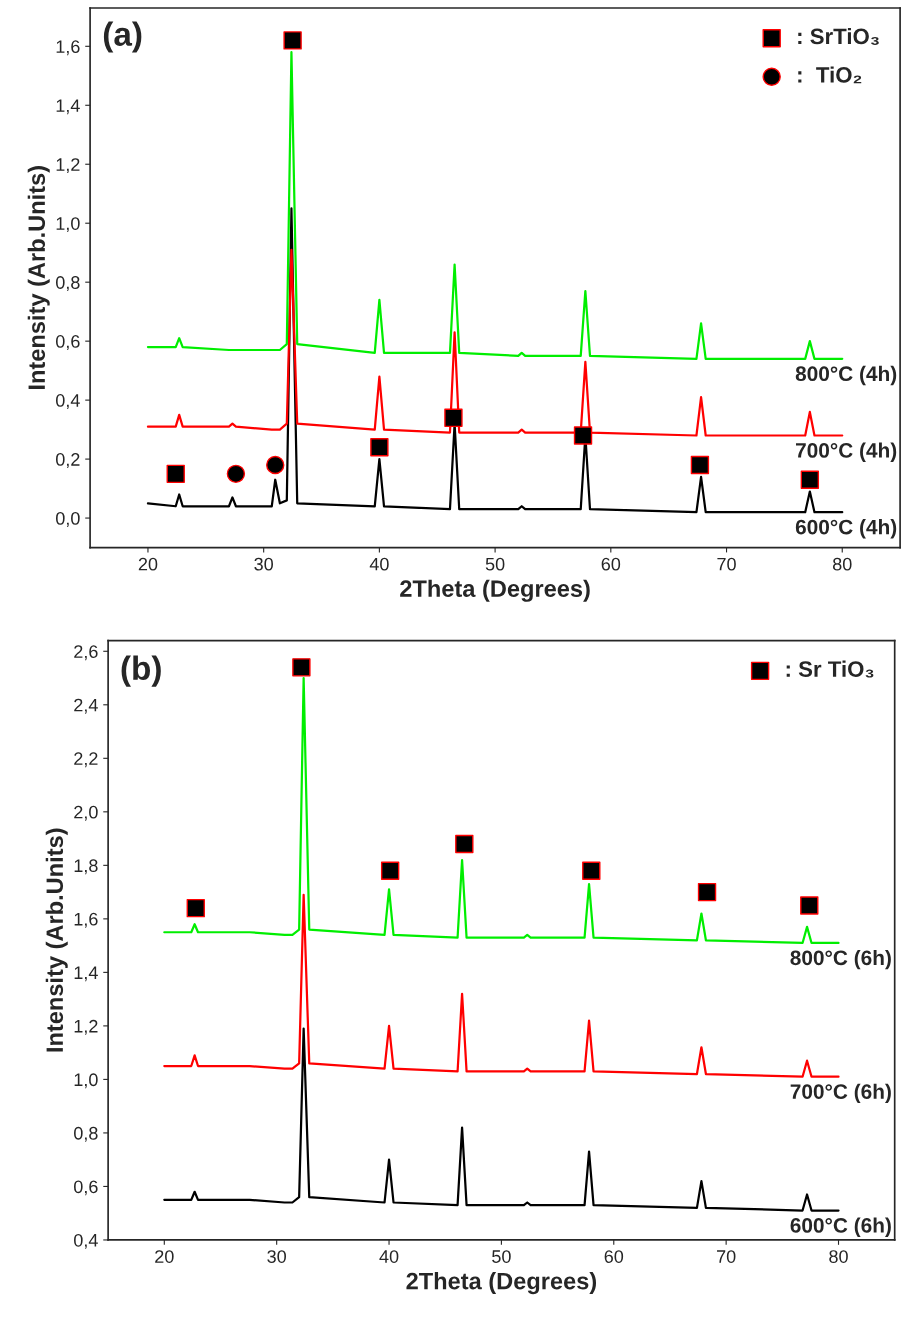 This screenshot has height=1329, width=901. Describe the element at coordinates (838, 36) in the screenshot. I see `legend-label: : SrTiO₃` at that location.